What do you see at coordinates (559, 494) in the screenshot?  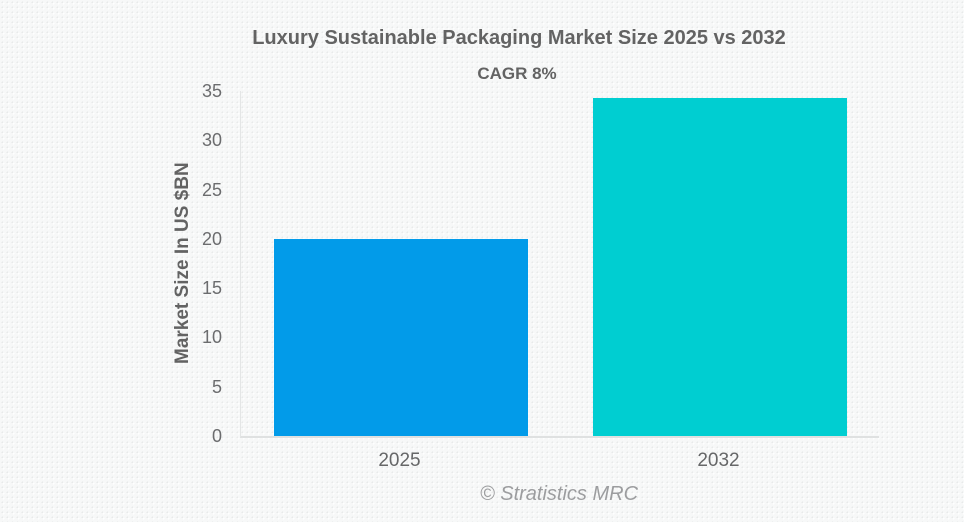 I see `source-attribution: © Stratistics MRC` at bounding box center [559, 494].